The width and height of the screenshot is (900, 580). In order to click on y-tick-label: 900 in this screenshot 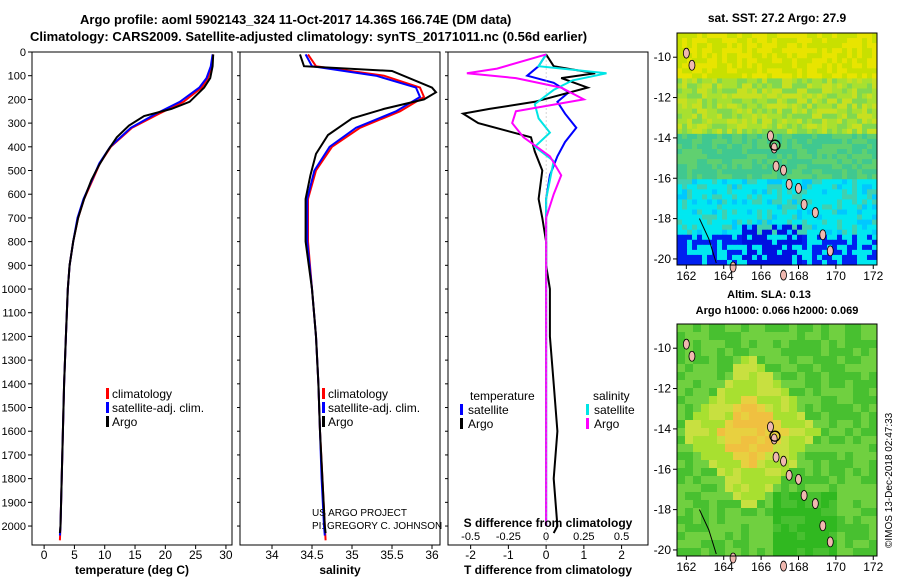, I will do `click(17, 266)`.